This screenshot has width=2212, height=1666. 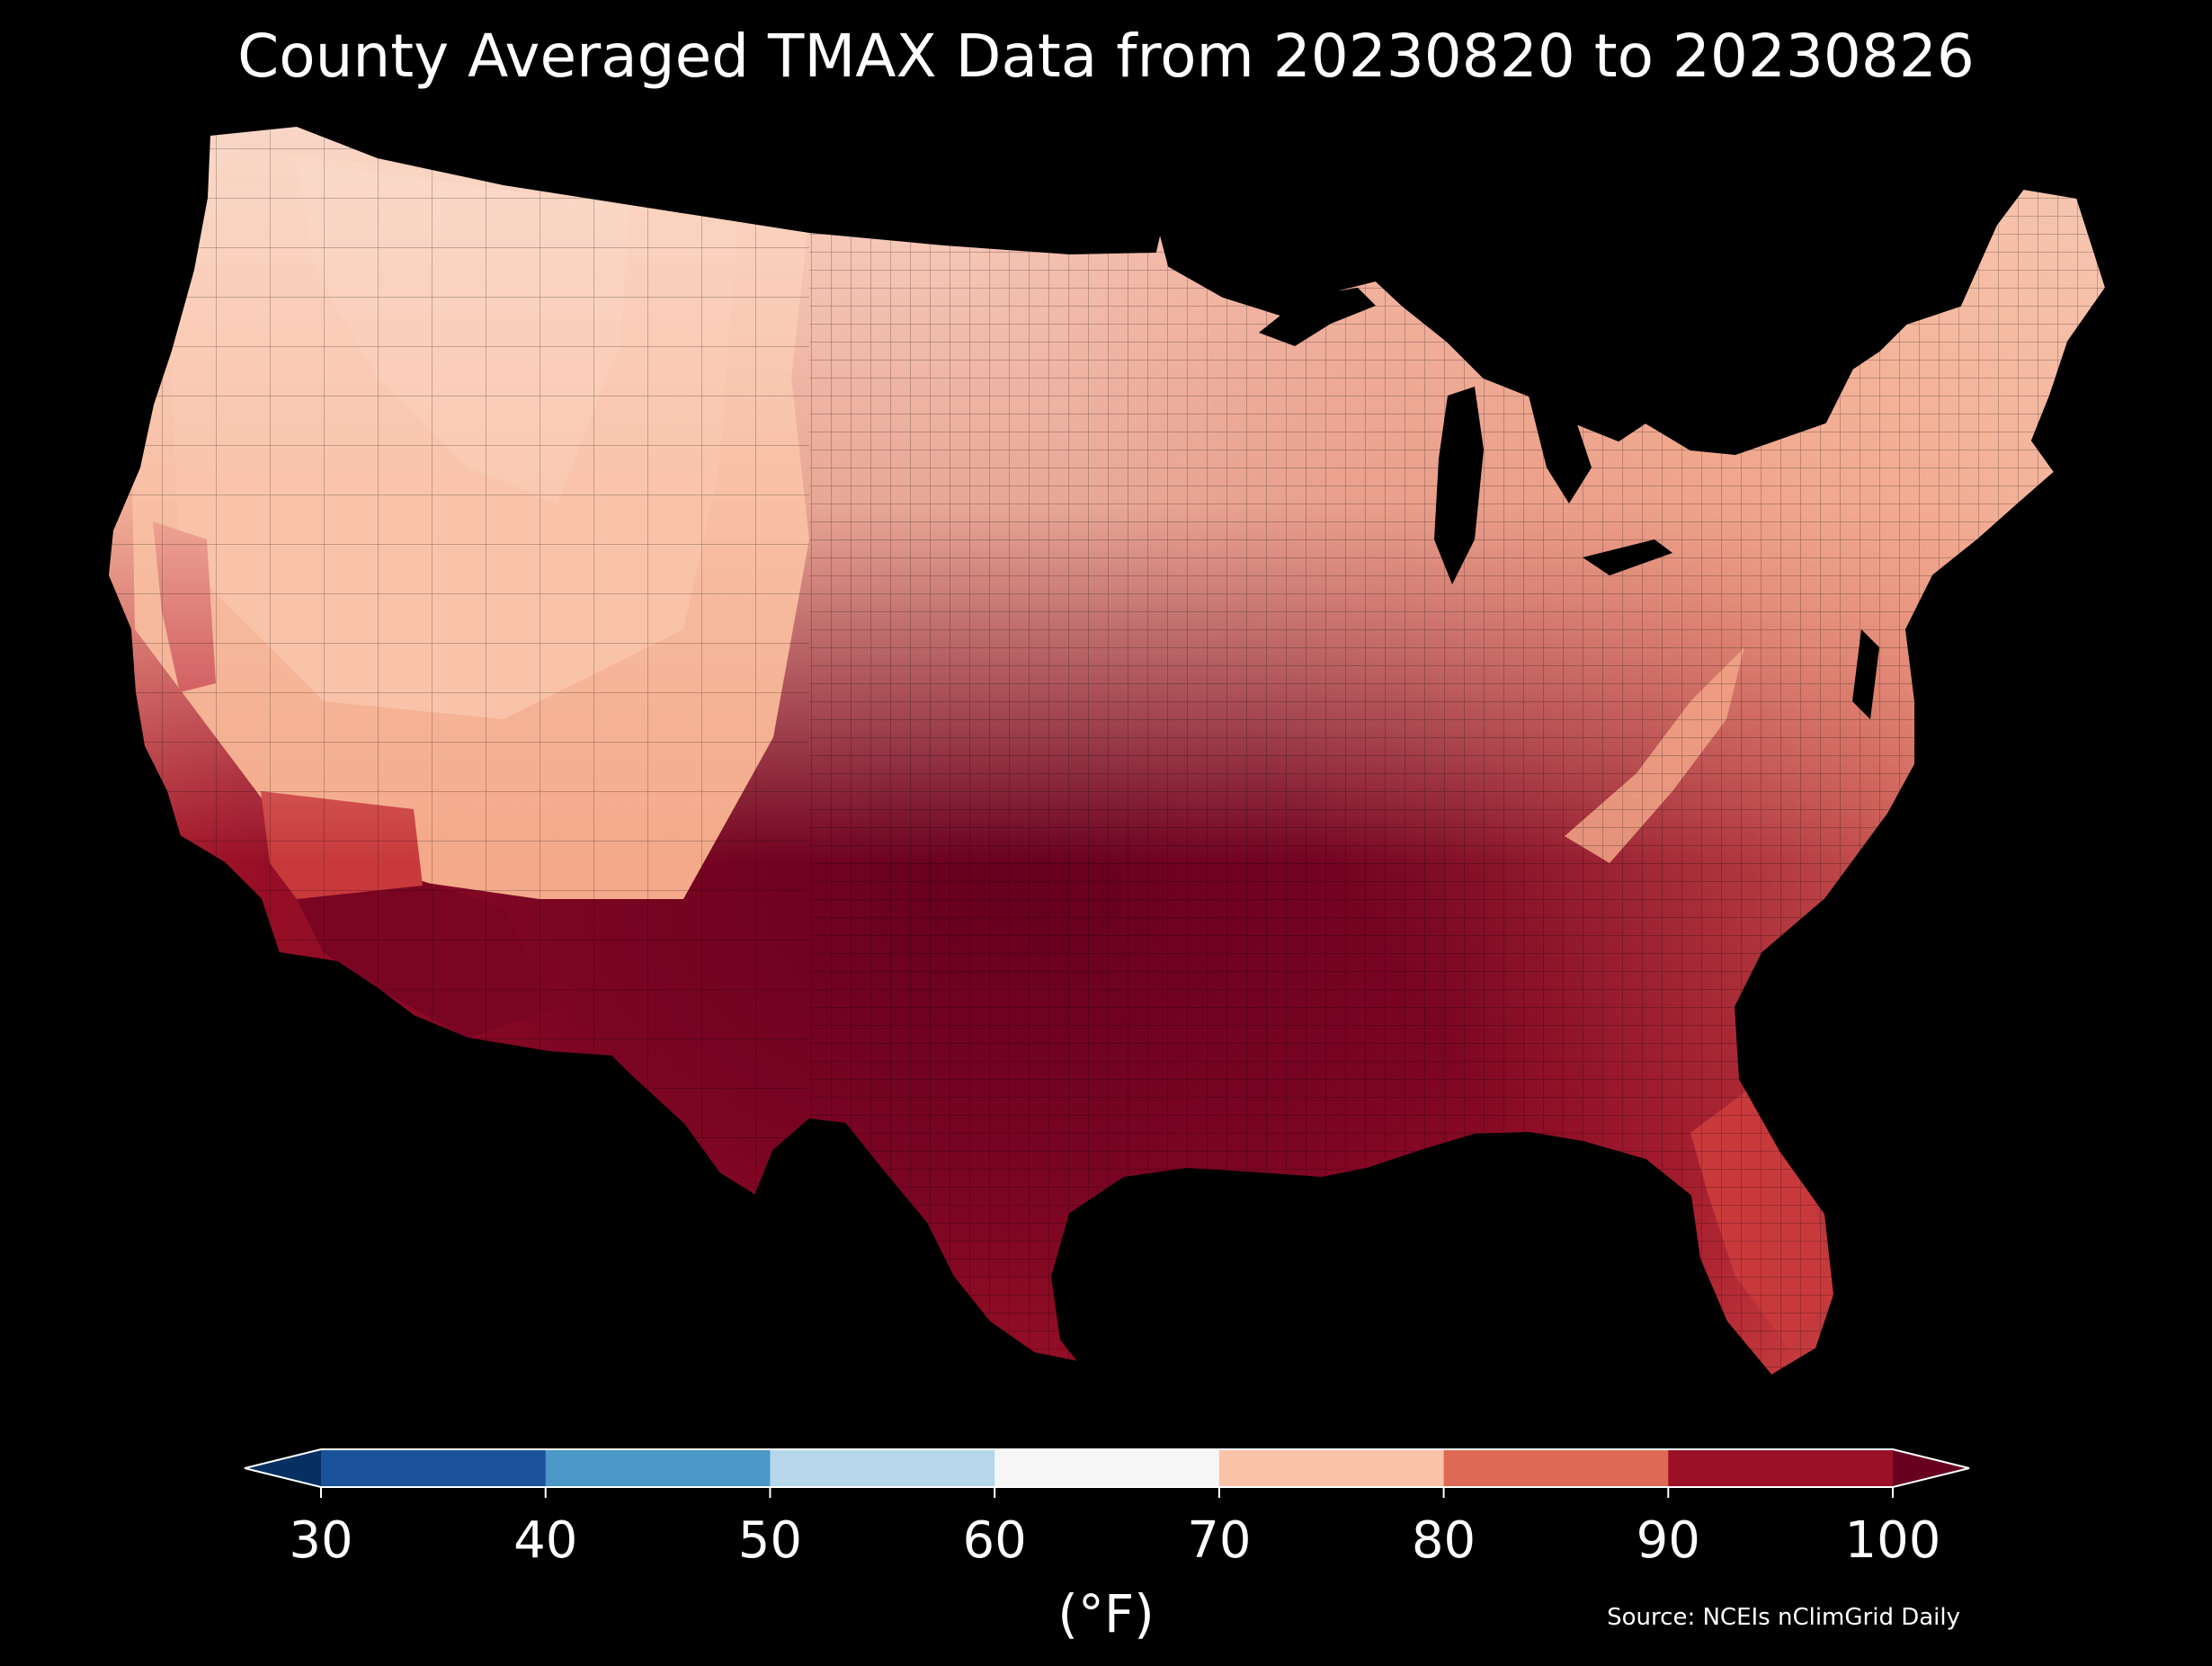 I want to click on colorbar-extend-low, so click(x=283, y=1468).